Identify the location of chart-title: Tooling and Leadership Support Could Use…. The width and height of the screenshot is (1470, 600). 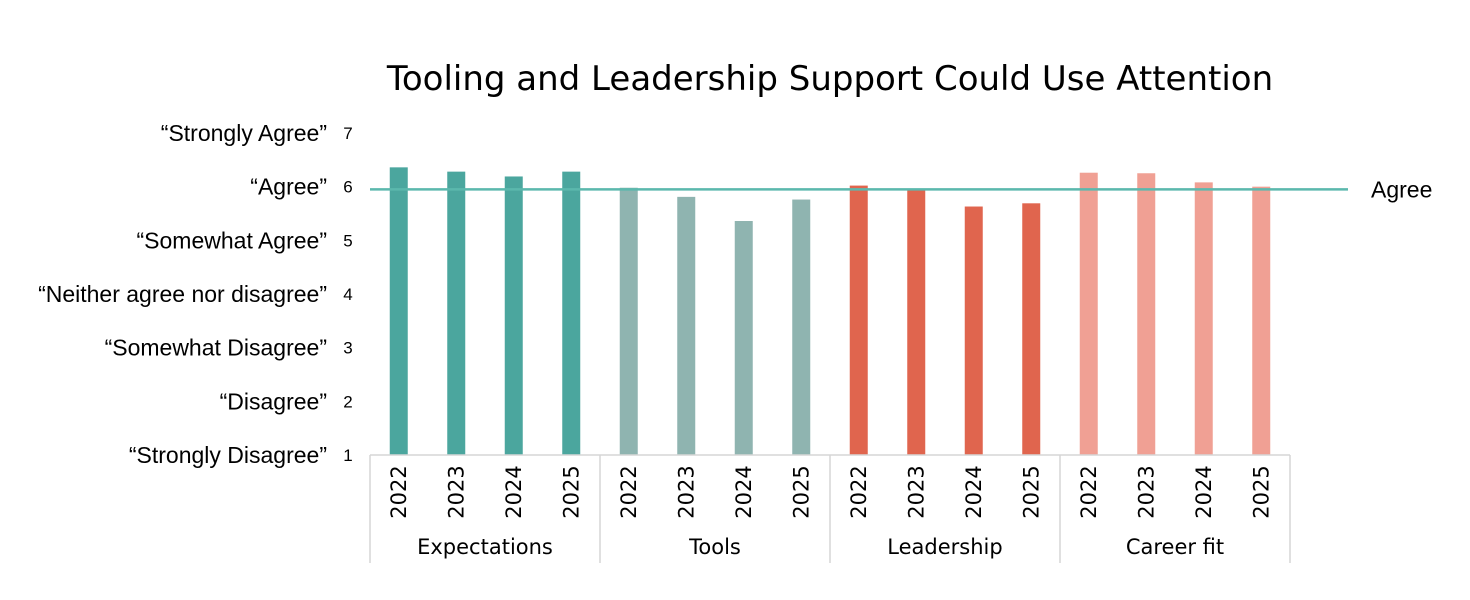
(829, 79).